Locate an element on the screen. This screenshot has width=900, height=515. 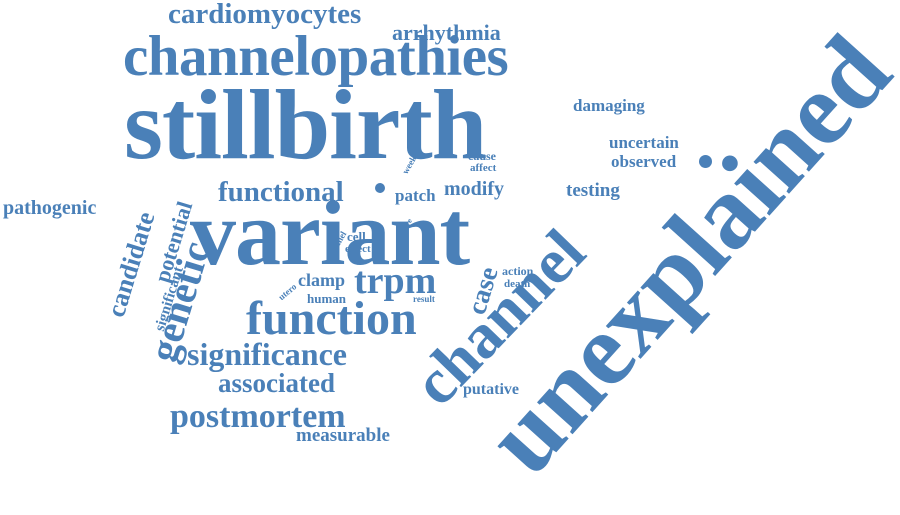
word-action: action is located at coordinates (518, 271).